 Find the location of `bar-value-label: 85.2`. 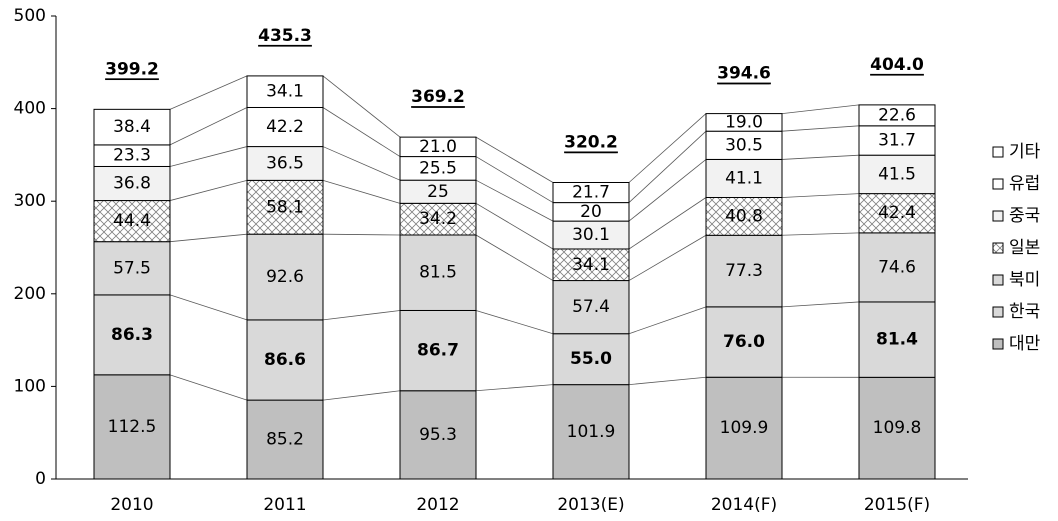

bar-value-label: 85.2 is located at coordinates (285, 440).